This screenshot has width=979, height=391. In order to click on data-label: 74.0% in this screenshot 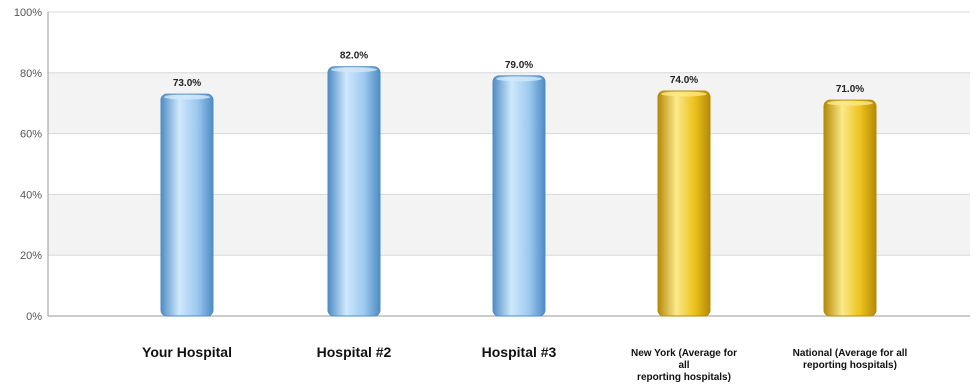, I will do `click(684, 80)`.